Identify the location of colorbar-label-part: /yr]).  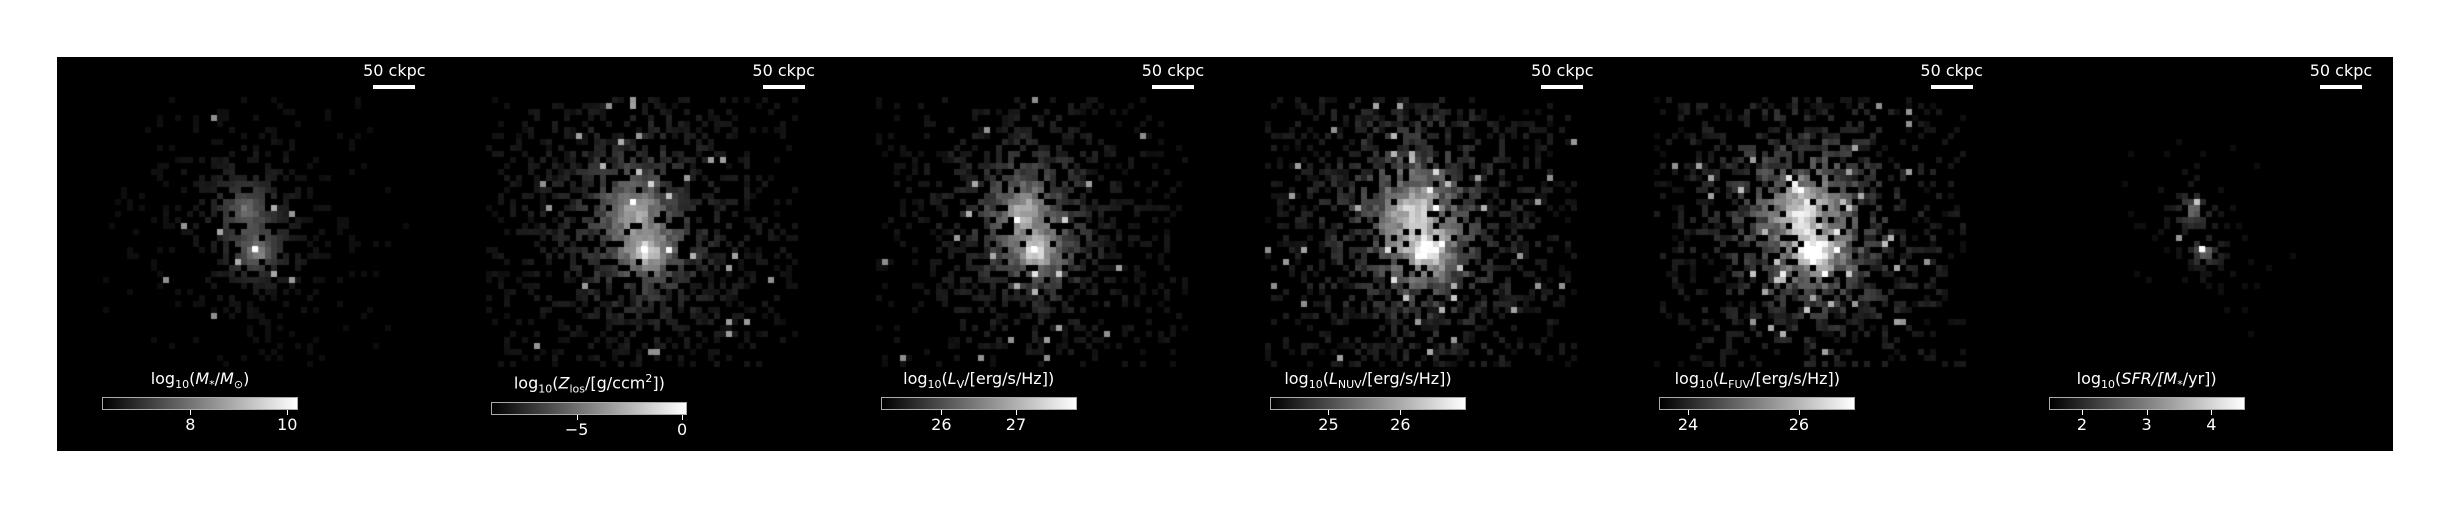
(2199, 378).